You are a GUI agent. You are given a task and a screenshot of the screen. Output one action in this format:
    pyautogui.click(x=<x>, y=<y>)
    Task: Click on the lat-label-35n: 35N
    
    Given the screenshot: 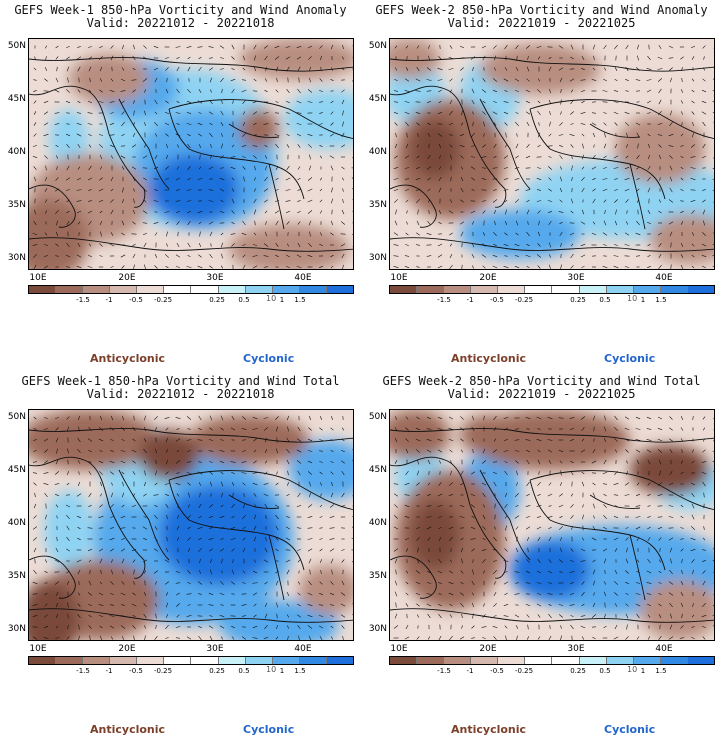 What is the action you would take?
    pyautogui.click(x=16, y=205)
    